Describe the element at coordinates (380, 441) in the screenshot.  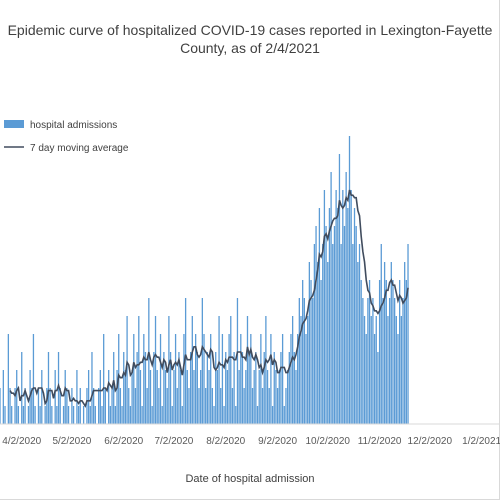
I see `x-tick-label: 11/2/2020` at that location.